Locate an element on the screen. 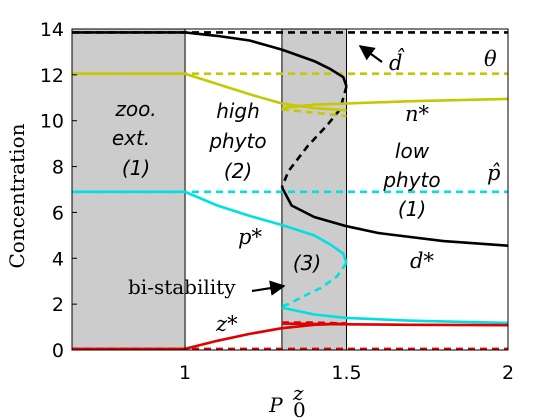 The width and height of the screenshot is (560, 420). d-star-label: d* is located at coordinates (422, 261).